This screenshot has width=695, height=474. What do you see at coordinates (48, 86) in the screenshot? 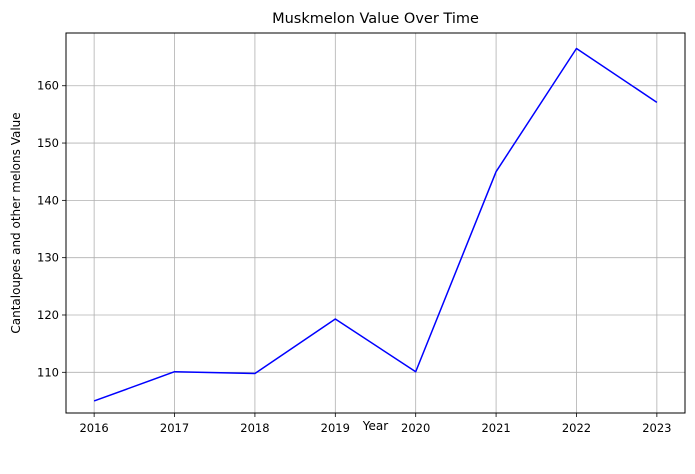
I see `y-tick-label: 160` at bounding box center [48, 86].